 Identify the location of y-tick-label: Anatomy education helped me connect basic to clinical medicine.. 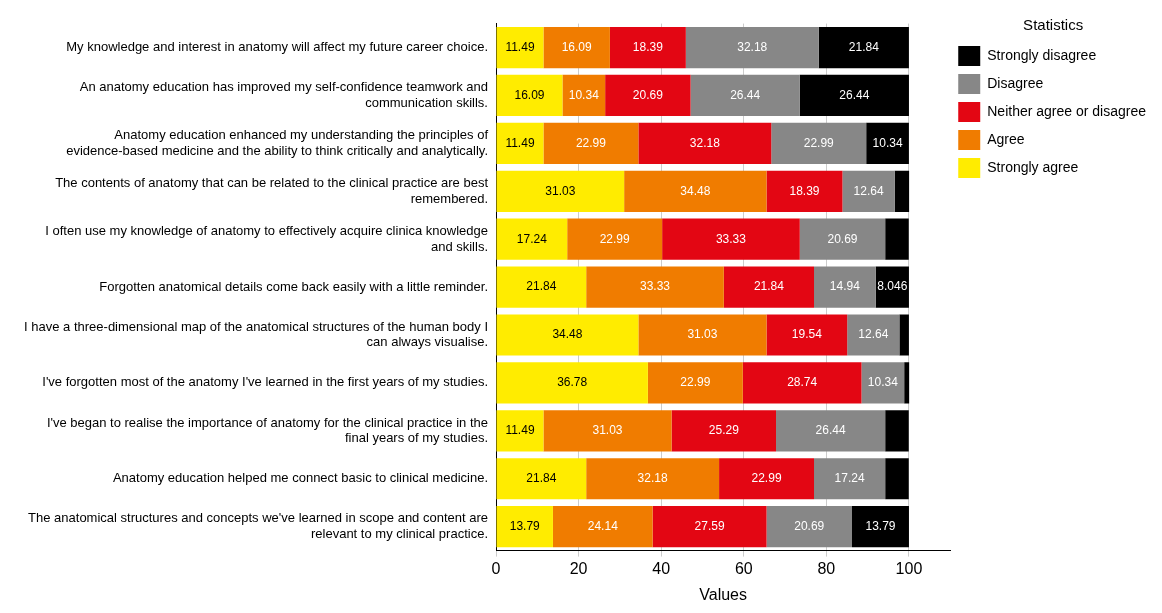
(300, 478).